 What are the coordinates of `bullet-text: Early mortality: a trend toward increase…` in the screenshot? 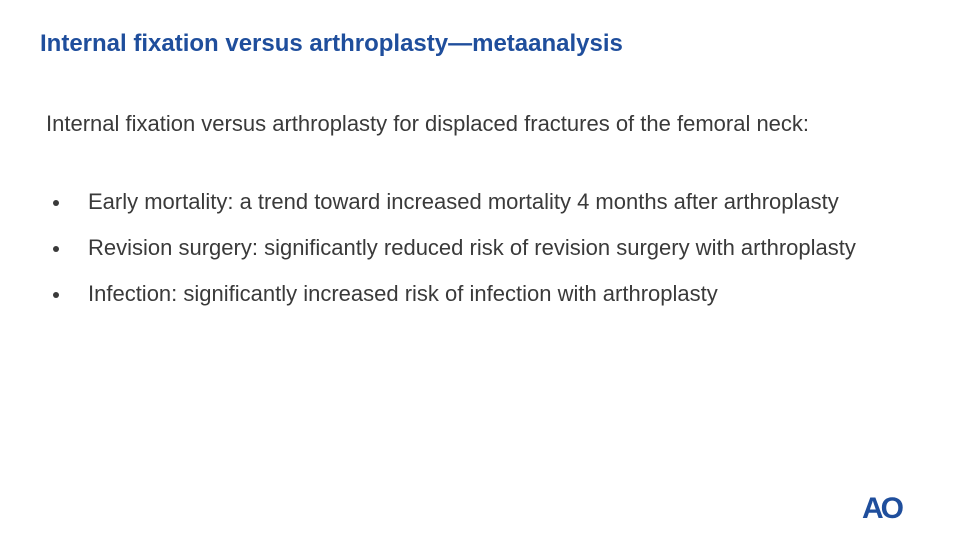 It's located at (463, 201).